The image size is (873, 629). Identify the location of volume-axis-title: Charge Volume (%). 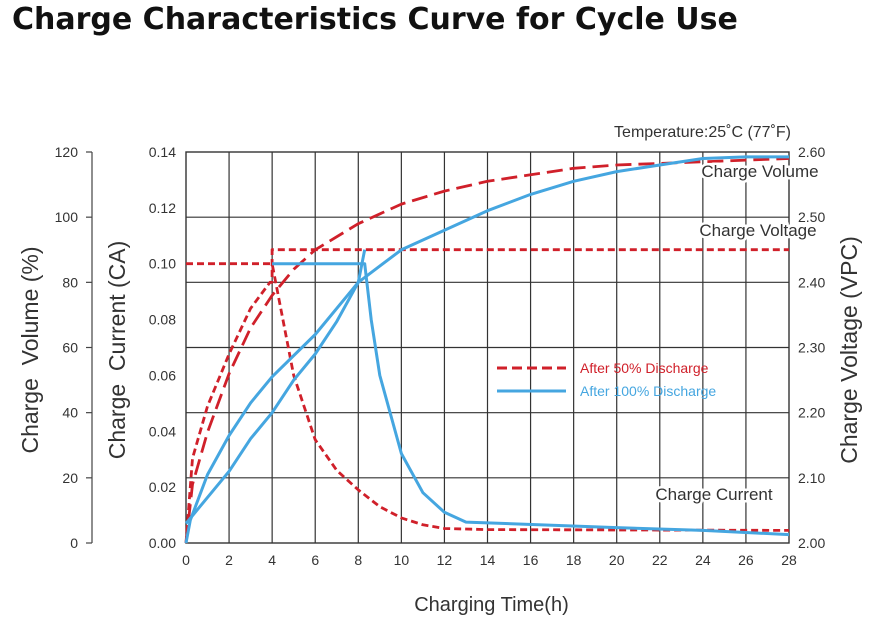
(30, 349).